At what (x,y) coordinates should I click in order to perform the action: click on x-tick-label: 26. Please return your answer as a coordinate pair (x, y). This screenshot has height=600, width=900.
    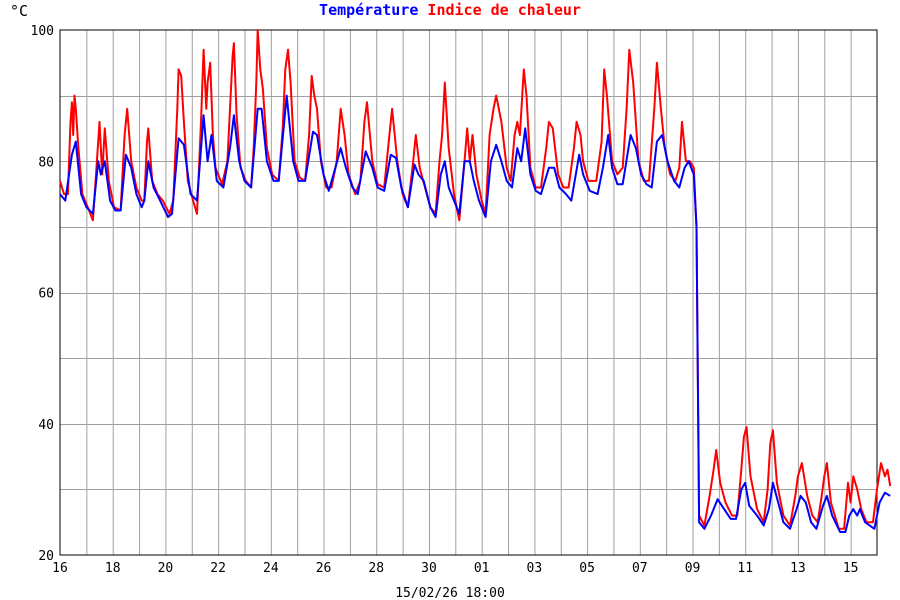
    Looking at the image, I should click on (324, 568).